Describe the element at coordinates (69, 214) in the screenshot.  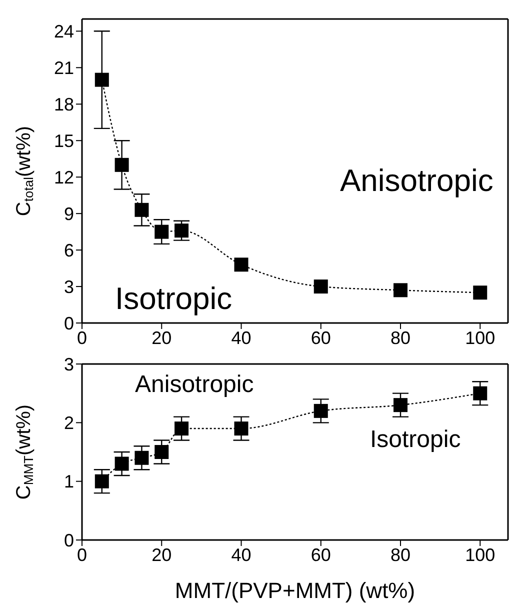
I see `y-tick-label: 9` at that location.